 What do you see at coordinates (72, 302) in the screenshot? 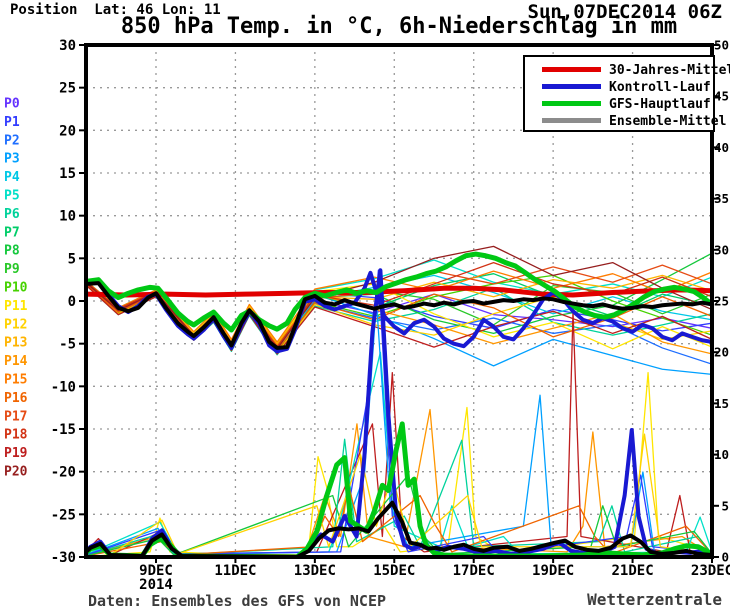
I see `left-axis-tick-label: 0` at bounding box center [72, 302].